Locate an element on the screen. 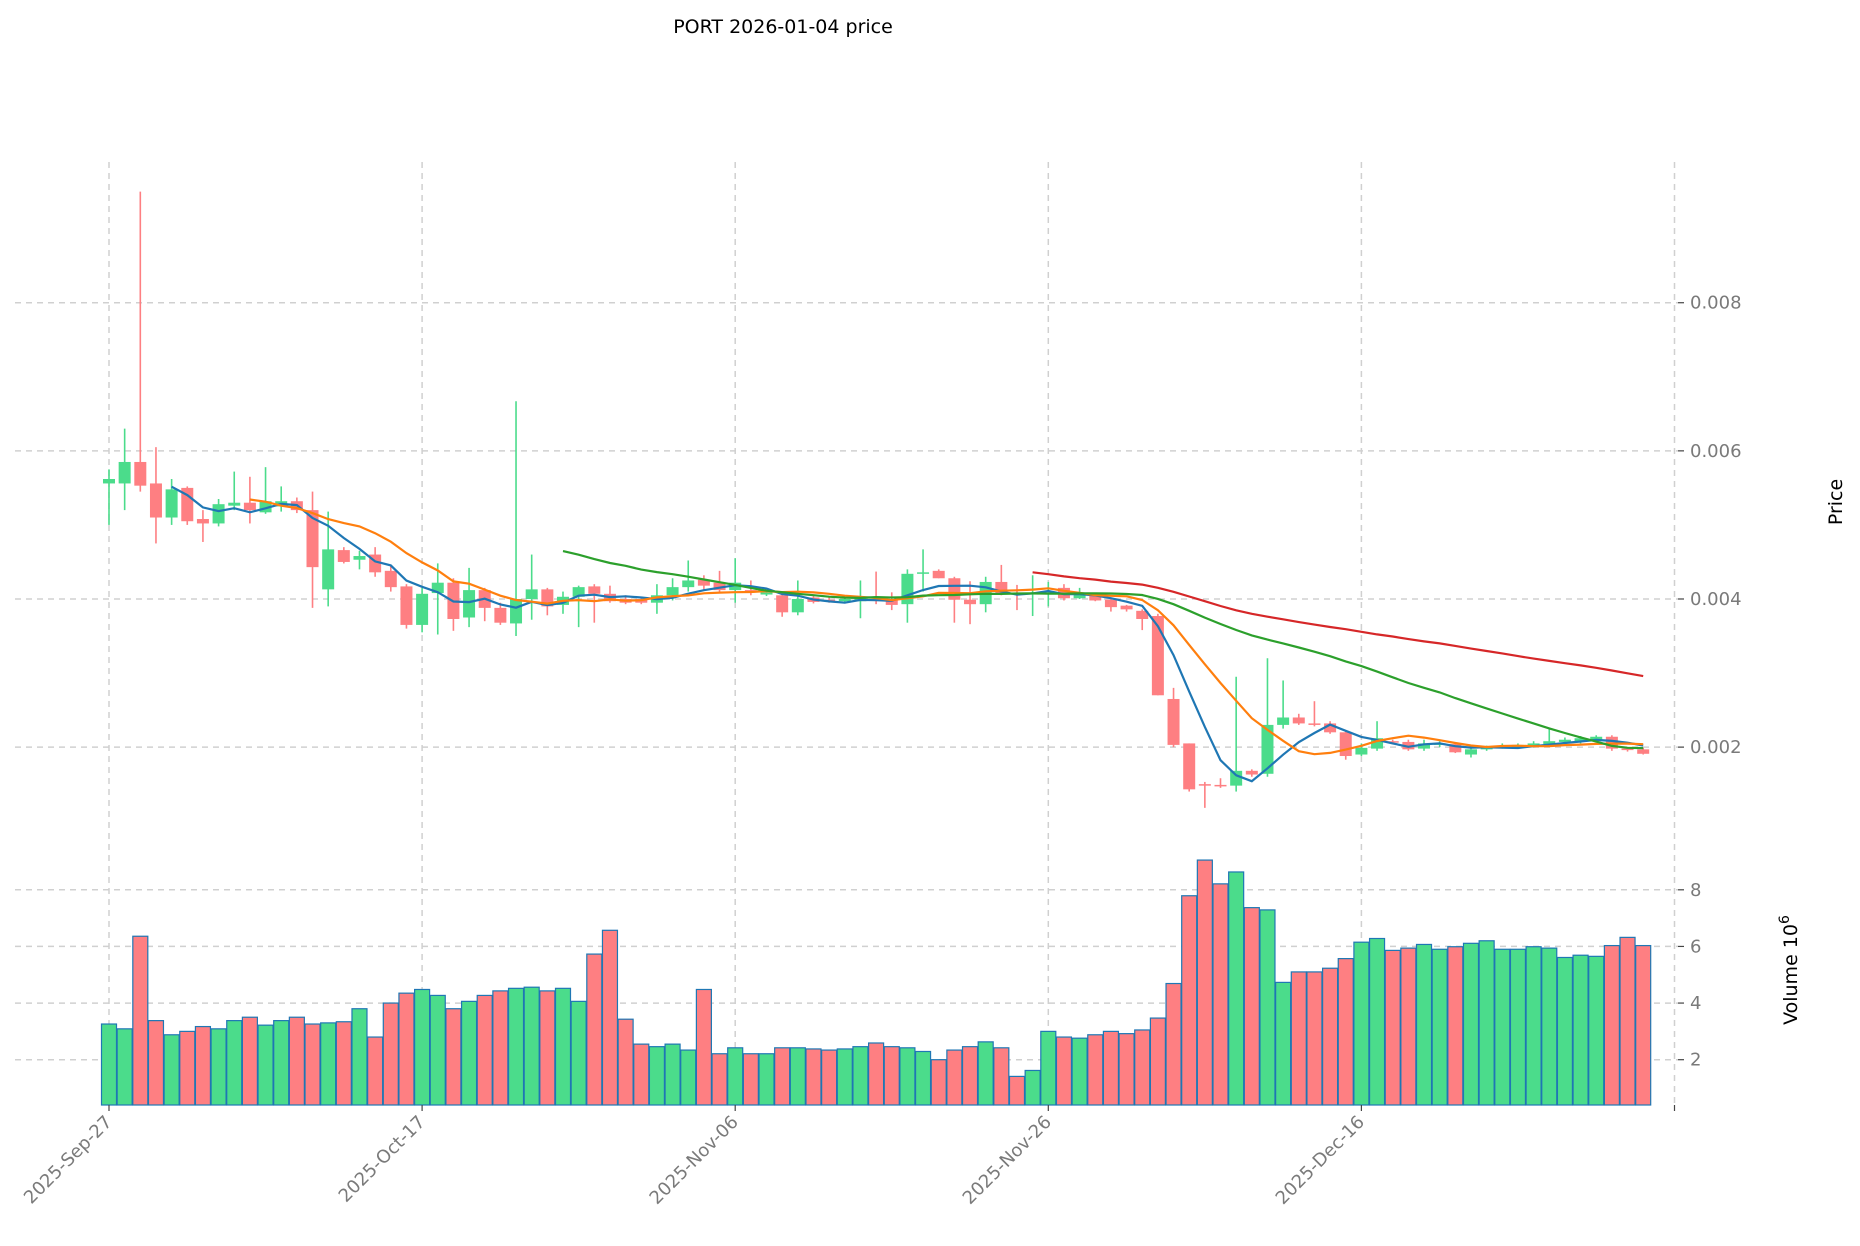 The image size is (1860, 1246). volume-tick-label: 2 is located at coordinates (1695, 1060).